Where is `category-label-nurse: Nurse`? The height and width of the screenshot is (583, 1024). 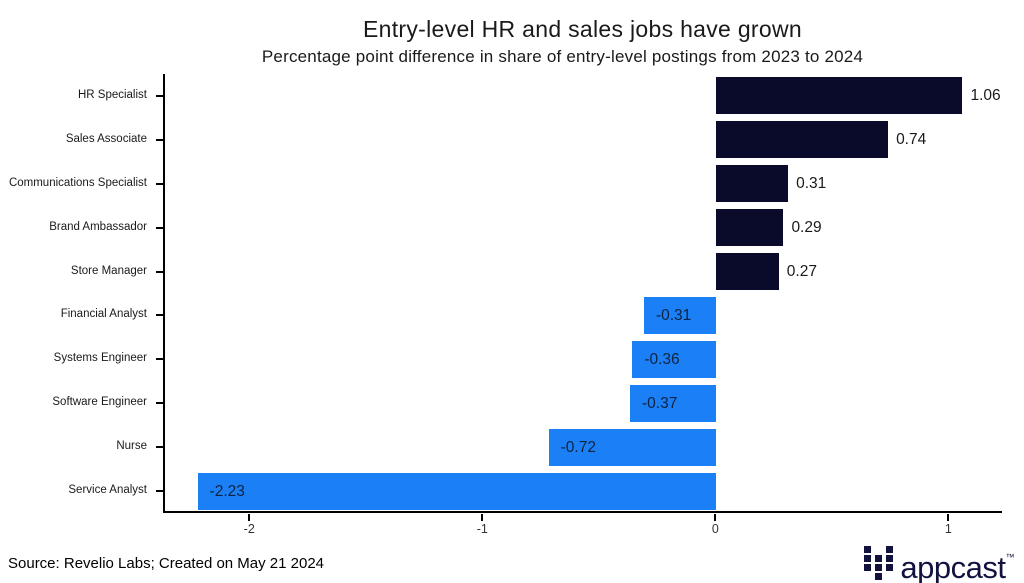 category-label-nurse: Nurse is located at coordinates (131, 446).